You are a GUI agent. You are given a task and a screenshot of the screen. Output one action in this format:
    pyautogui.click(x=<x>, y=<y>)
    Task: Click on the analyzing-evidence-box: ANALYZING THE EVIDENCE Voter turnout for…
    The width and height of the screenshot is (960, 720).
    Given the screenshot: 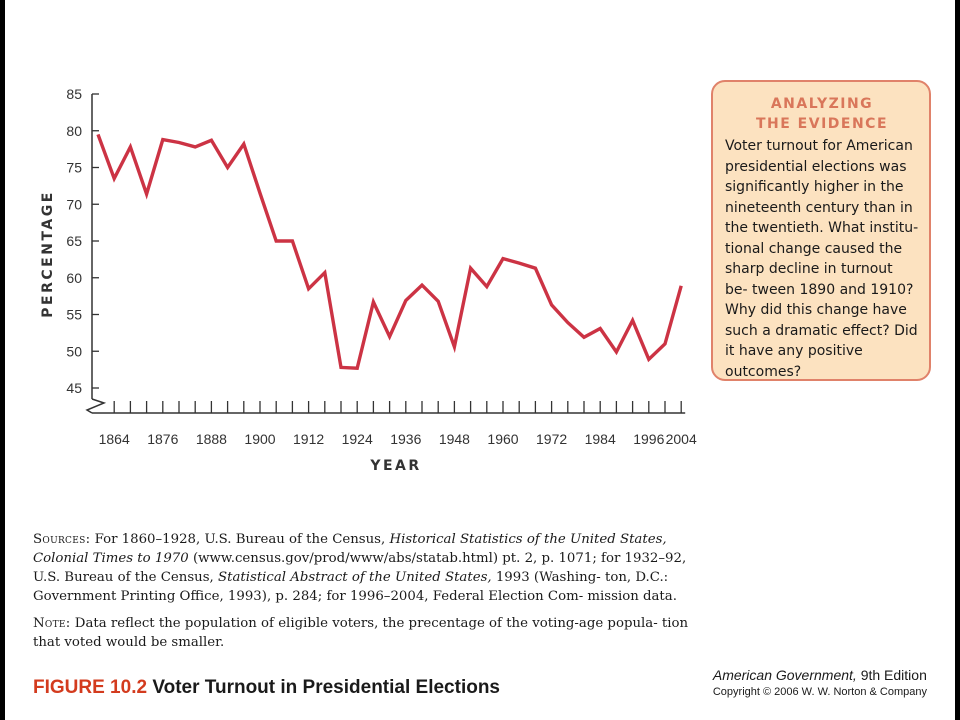 What is the action you would take?
    pyautogui.click(x=821, y=230)
    